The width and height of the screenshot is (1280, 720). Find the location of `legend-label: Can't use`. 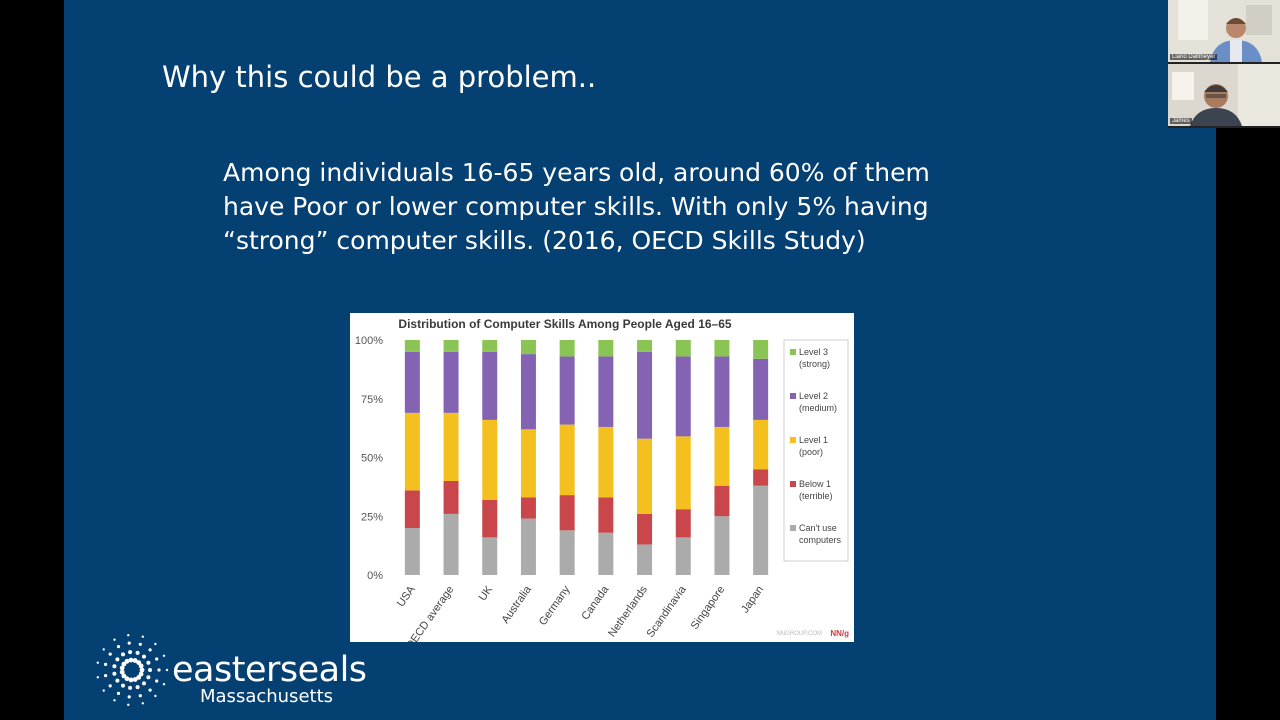

legend-label: Can't use is located at coordinates (818, 528).